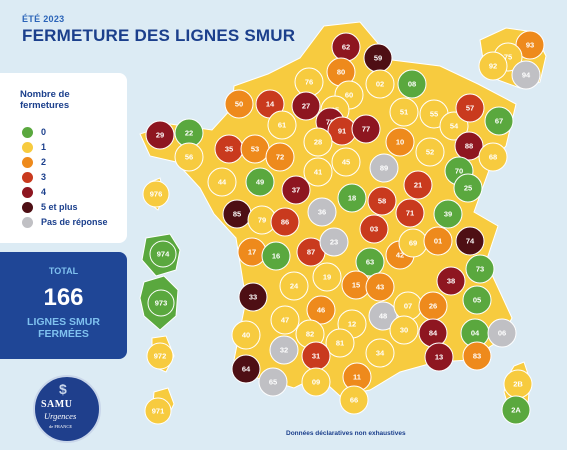 This screenshot has height=450, width=567. Describe the element at coordinates (318, 142) in the screenshot. I see `department-28: 28` at that location.